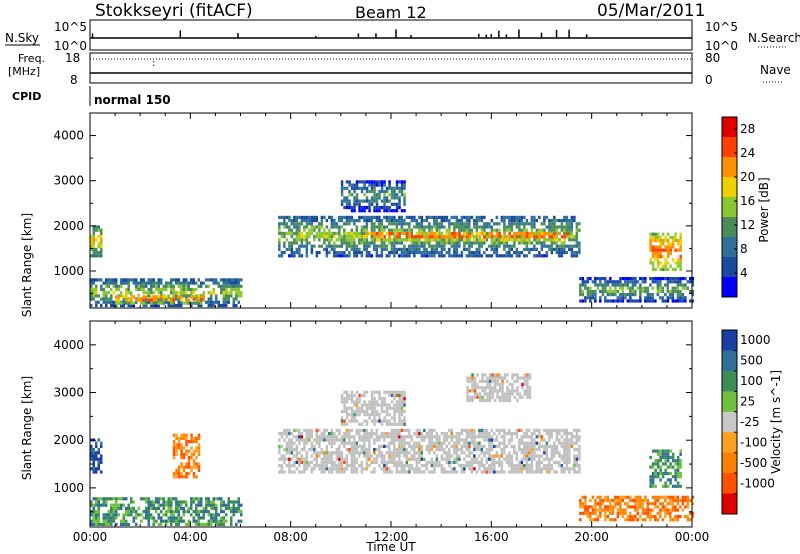  What do you see at coordinates (290, 537) in the screenshot?
I see `x-tick-label: 08:00` at bounding box center [290, 537].